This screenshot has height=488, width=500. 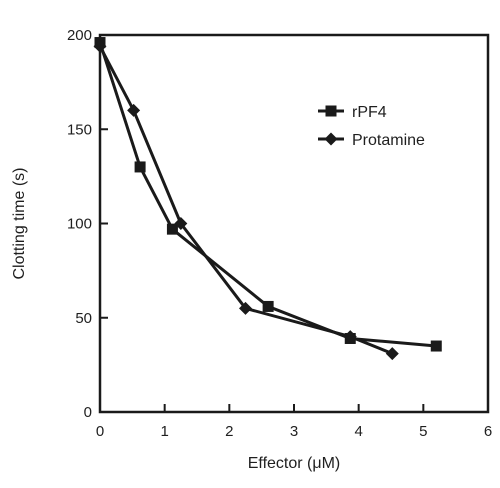 What do you see at coordinates (19, 223) in the screenshot?
I see `y-axis-title: Clotting time (s)` at bounding box center [19, 223].